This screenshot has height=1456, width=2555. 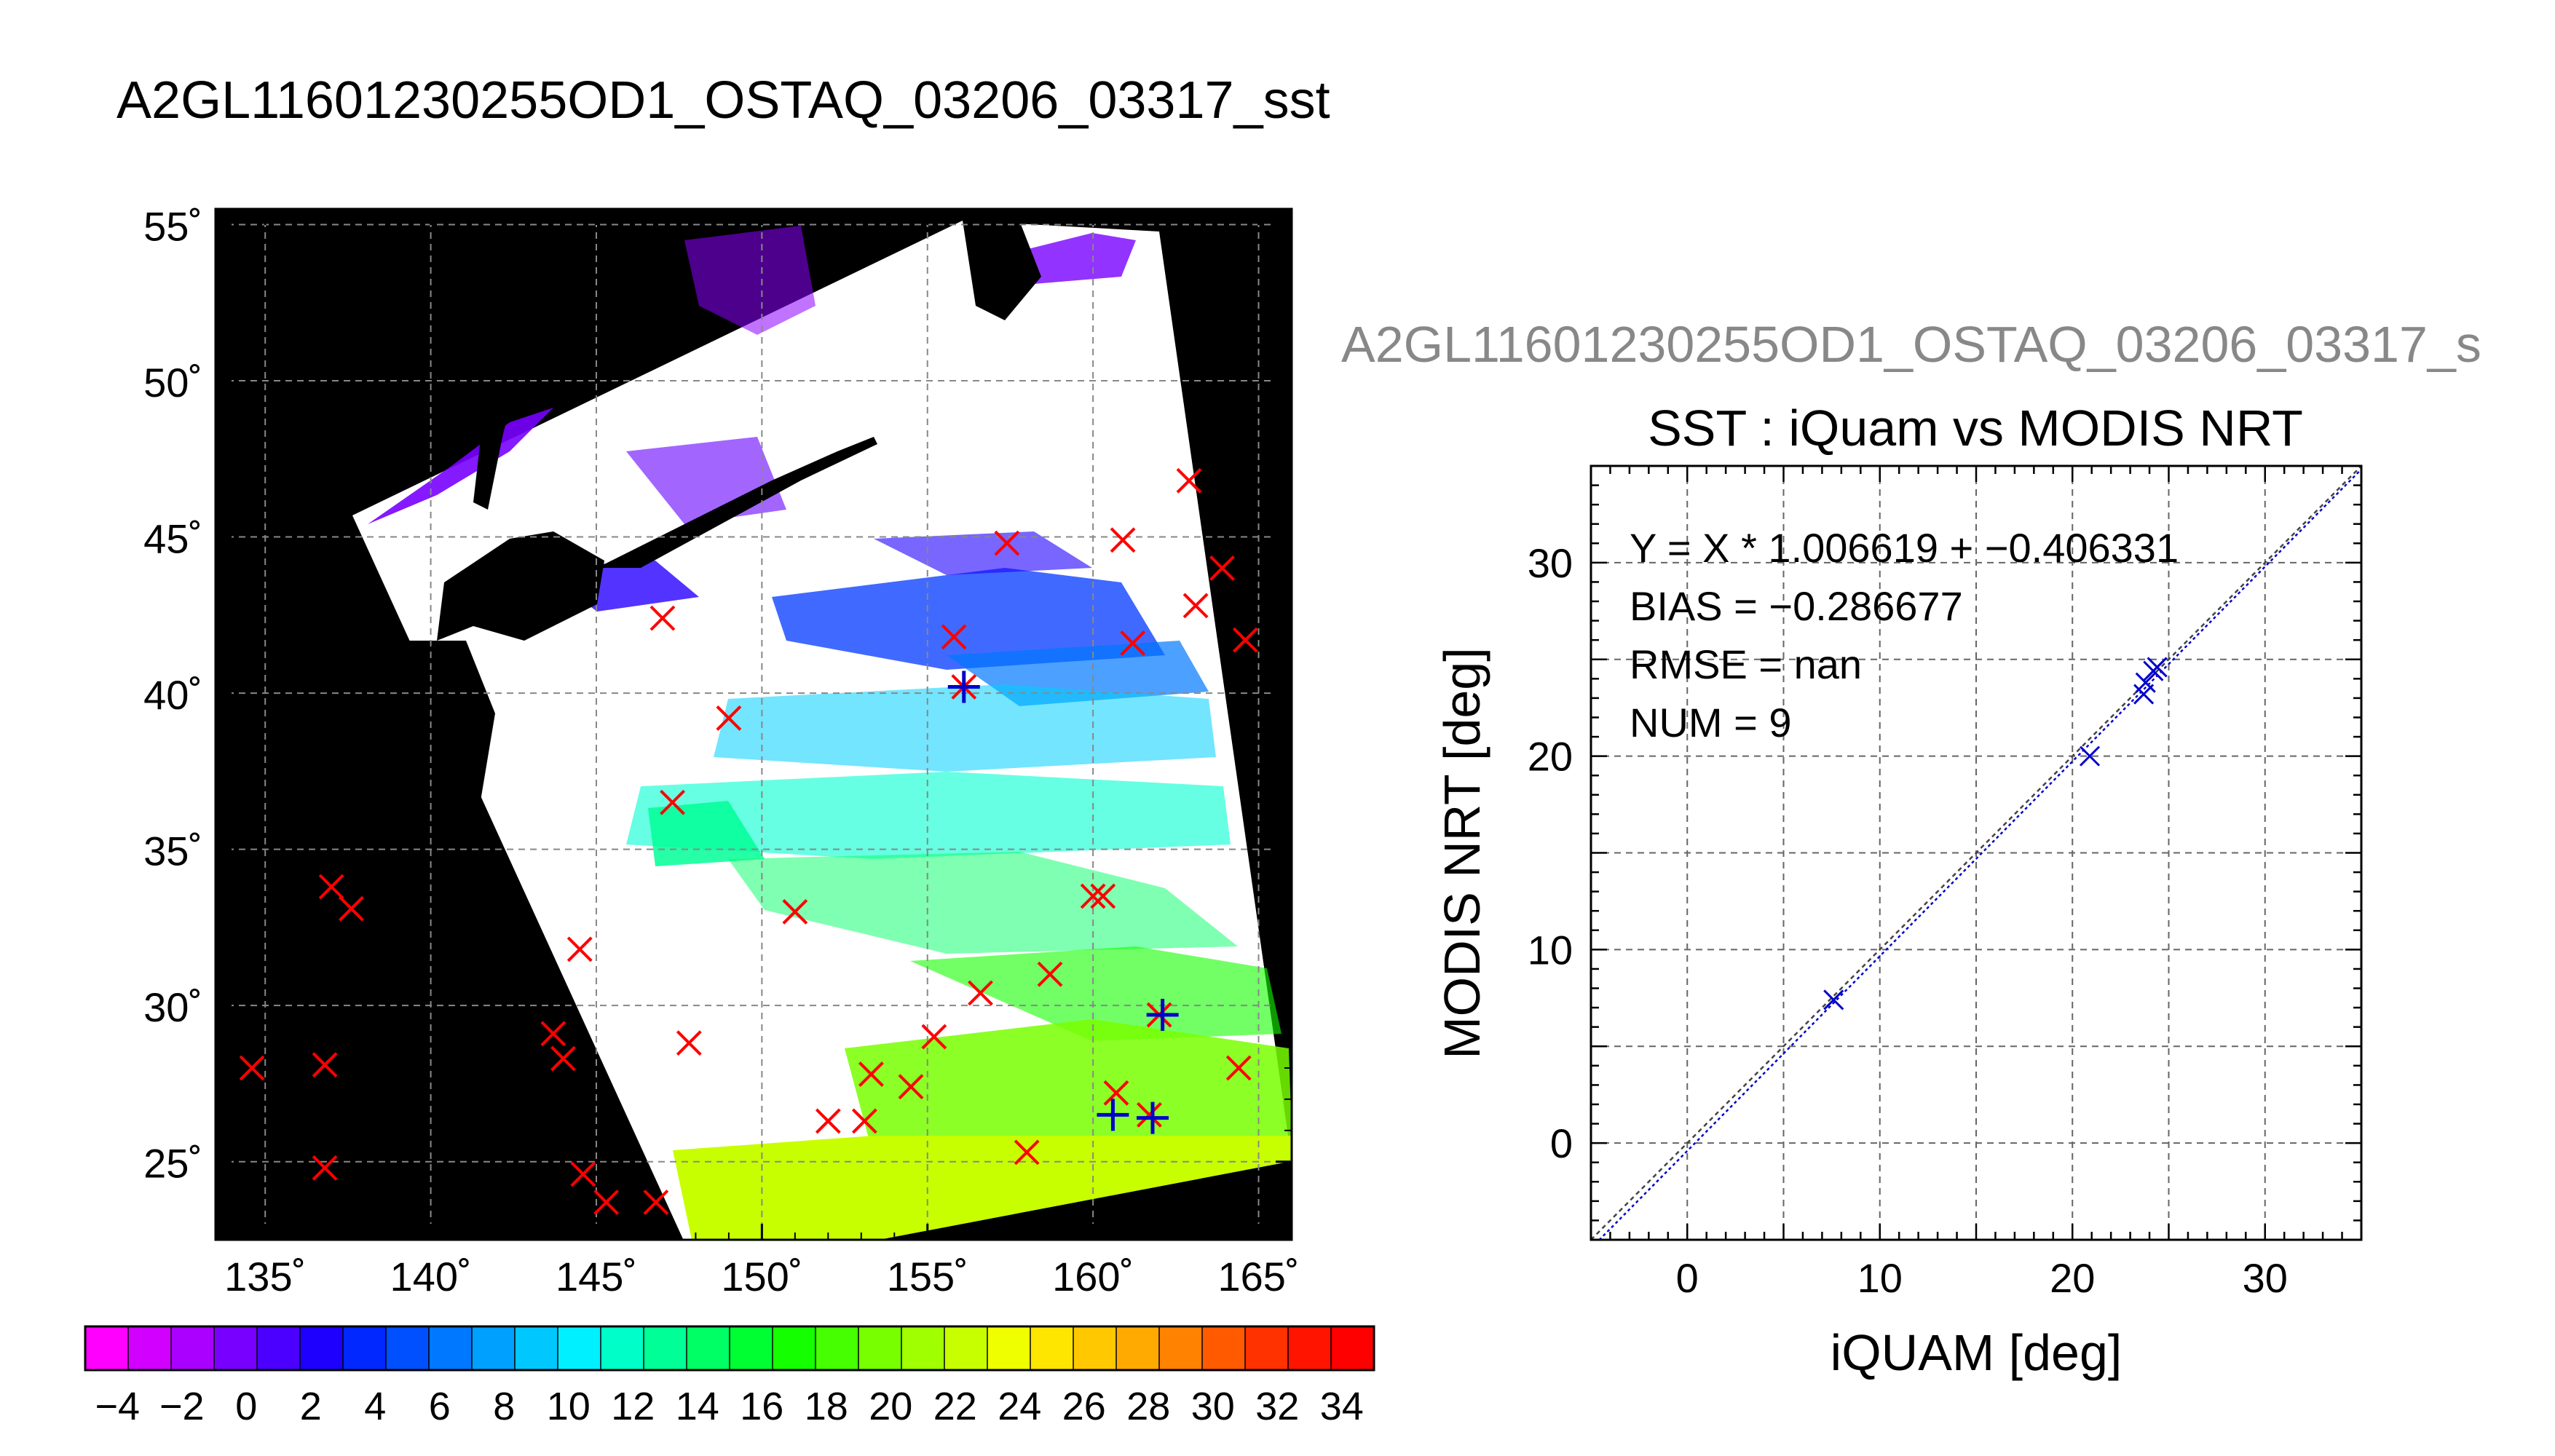 What do you see at coordinates (1746, 664) in the screenshot?
I see `fit-stat: RMSE = nan` at bounding box center [1746, 664].